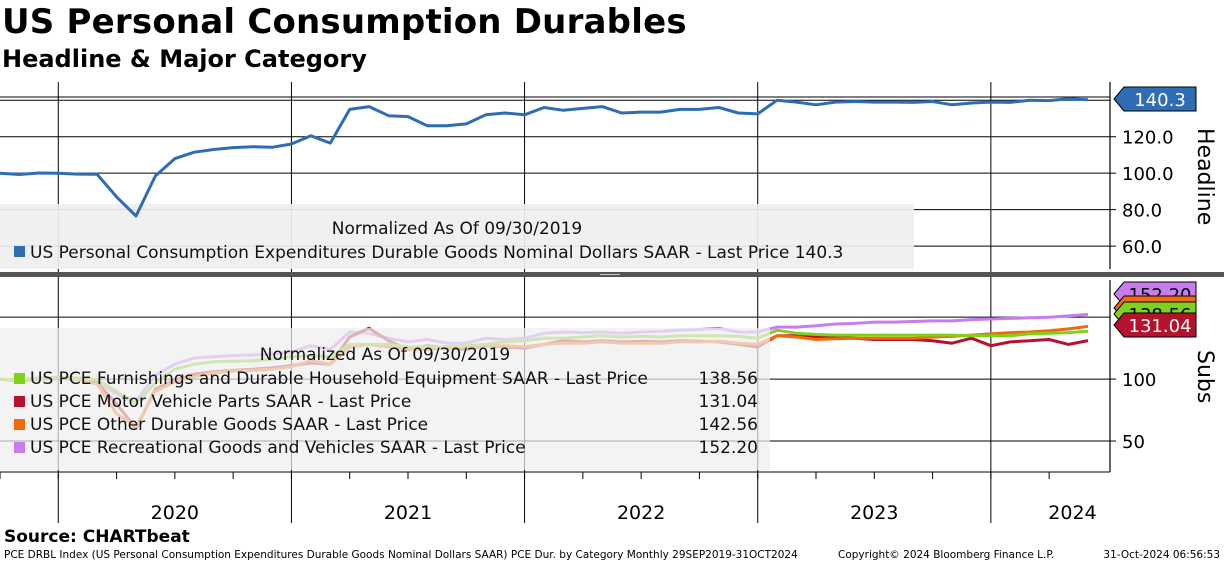  What do you see at coordinates (728, 425) in the screenshot?
I see `legend-last-price-other: 142.56` at bounding box center [728, 425].